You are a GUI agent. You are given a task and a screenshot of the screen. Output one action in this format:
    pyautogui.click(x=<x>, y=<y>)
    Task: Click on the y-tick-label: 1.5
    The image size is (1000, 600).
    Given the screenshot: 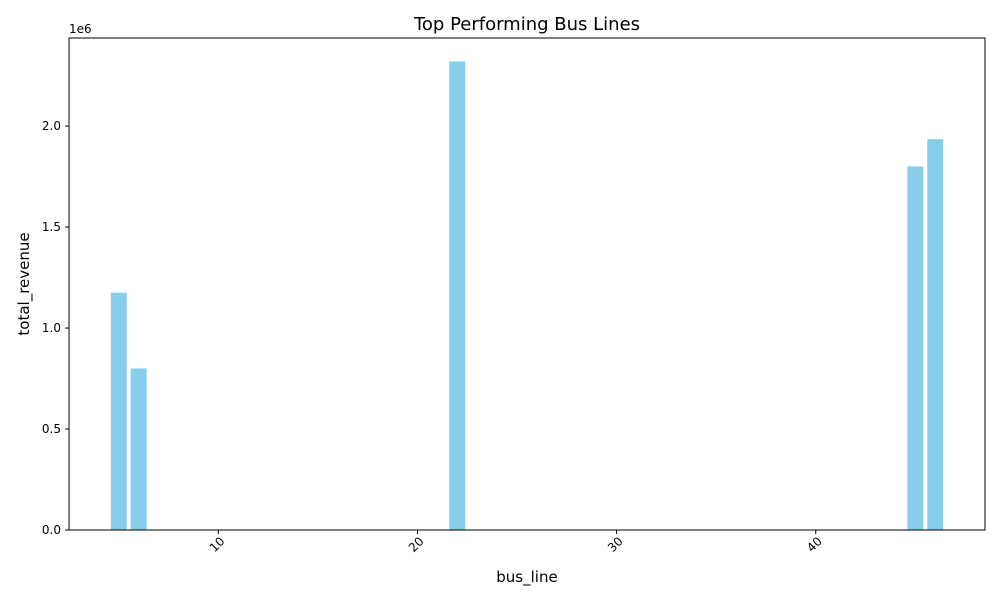 What is the action you would take?
    pyautogui.click(x=51, y=227)
    